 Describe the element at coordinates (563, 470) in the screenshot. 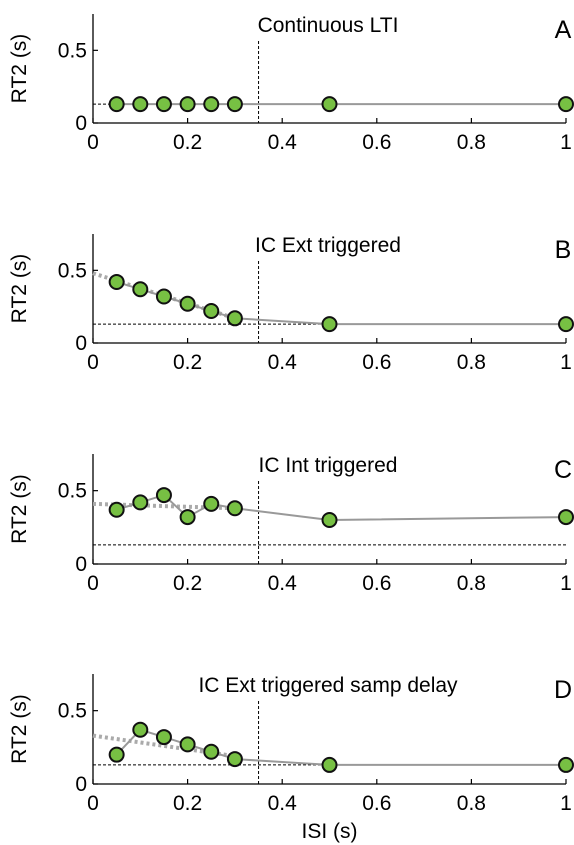

I see `panel-letter: C` at that location.